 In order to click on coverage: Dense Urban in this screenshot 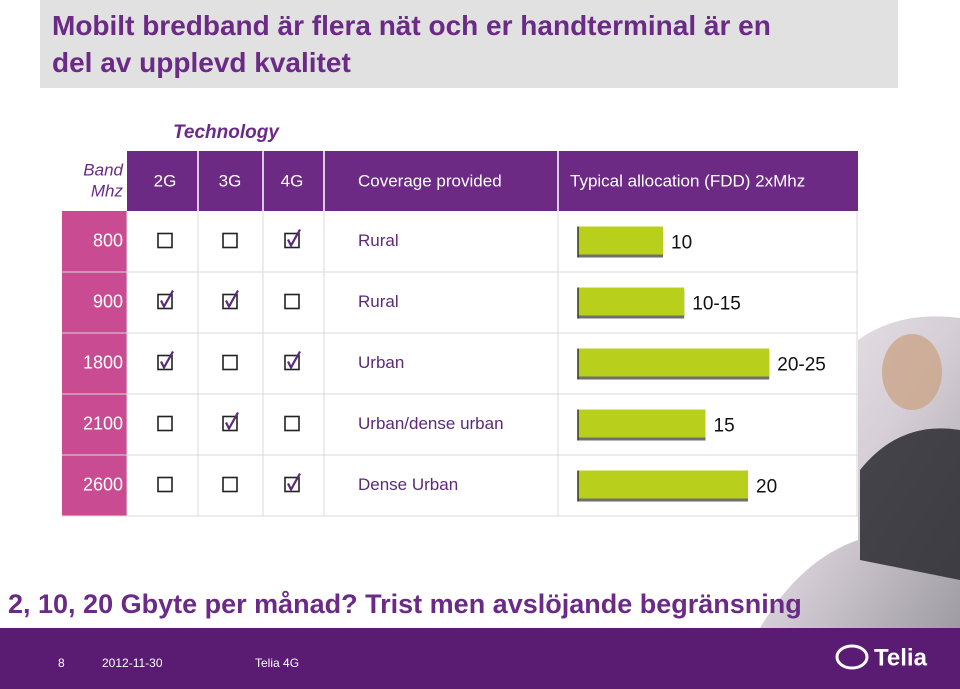, I will do `click(408, 484)`.